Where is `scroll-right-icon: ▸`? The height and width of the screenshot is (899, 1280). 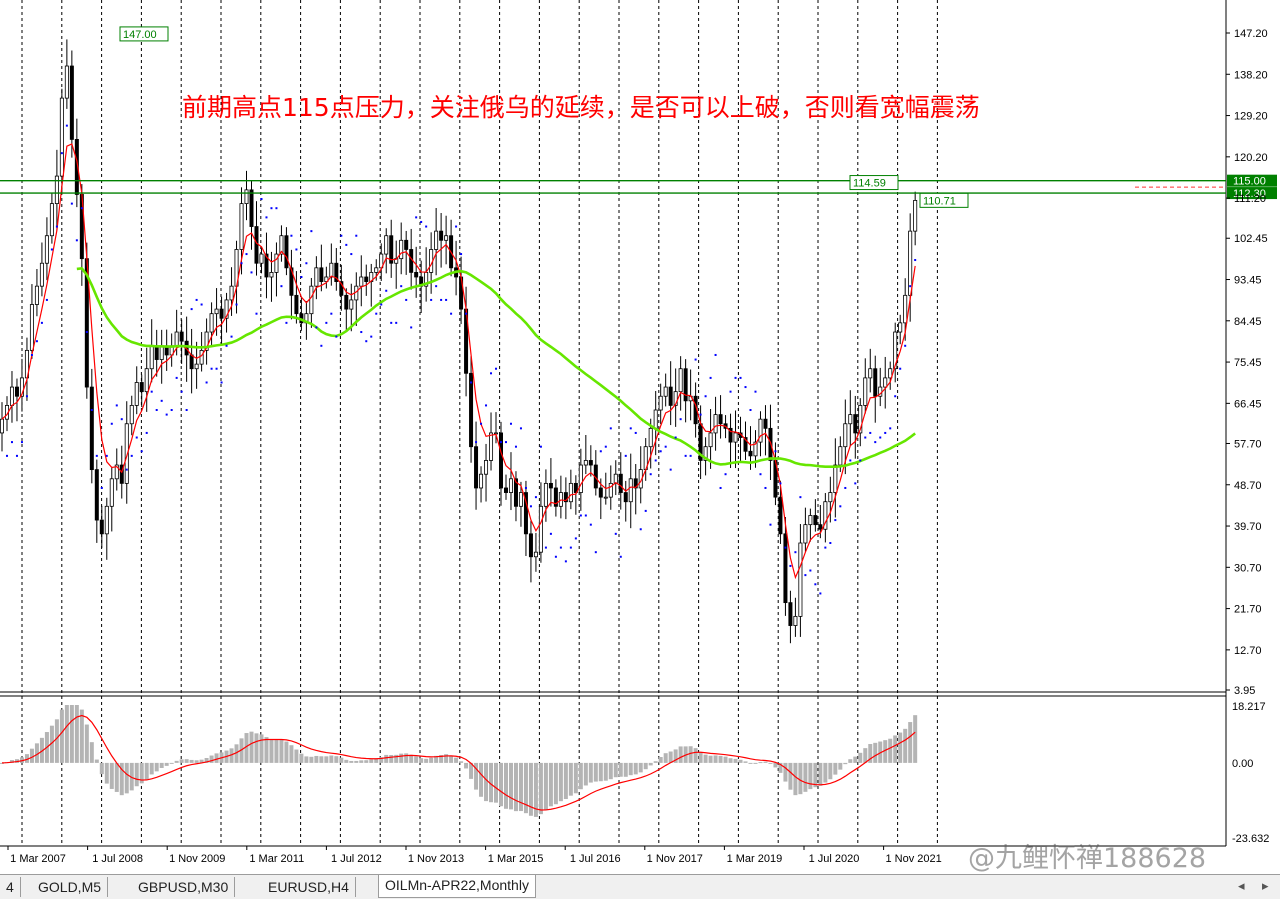
scroll-right-icon: ▸ is located at coordinates (1265, 886).